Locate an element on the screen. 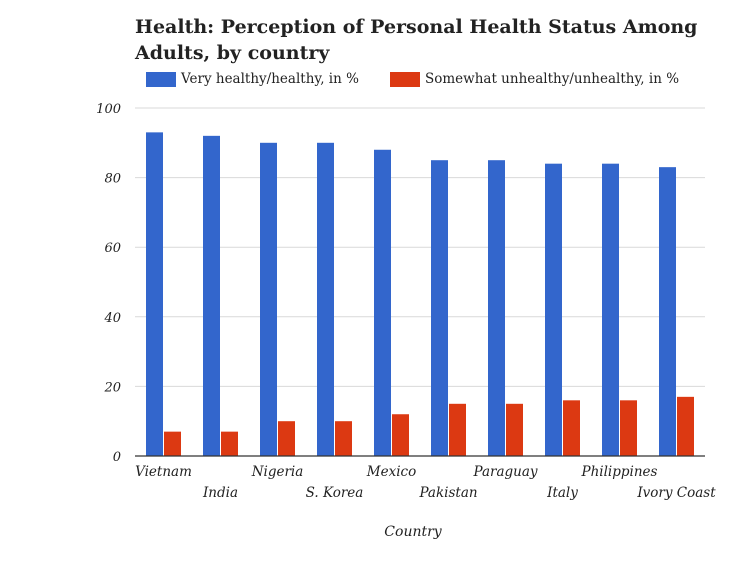  x-axis-label: Country is located at coordinates (413, 532).